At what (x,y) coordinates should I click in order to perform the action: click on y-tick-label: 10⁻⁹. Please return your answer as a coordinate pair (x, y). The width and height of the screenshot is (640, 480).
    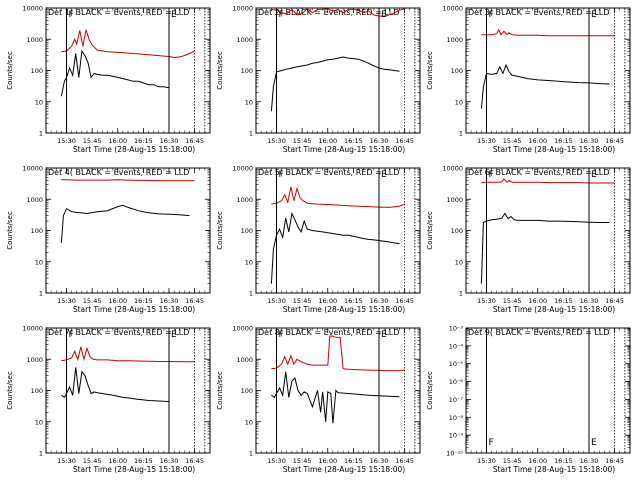
    Looking at the image, I should click on (456, 436).